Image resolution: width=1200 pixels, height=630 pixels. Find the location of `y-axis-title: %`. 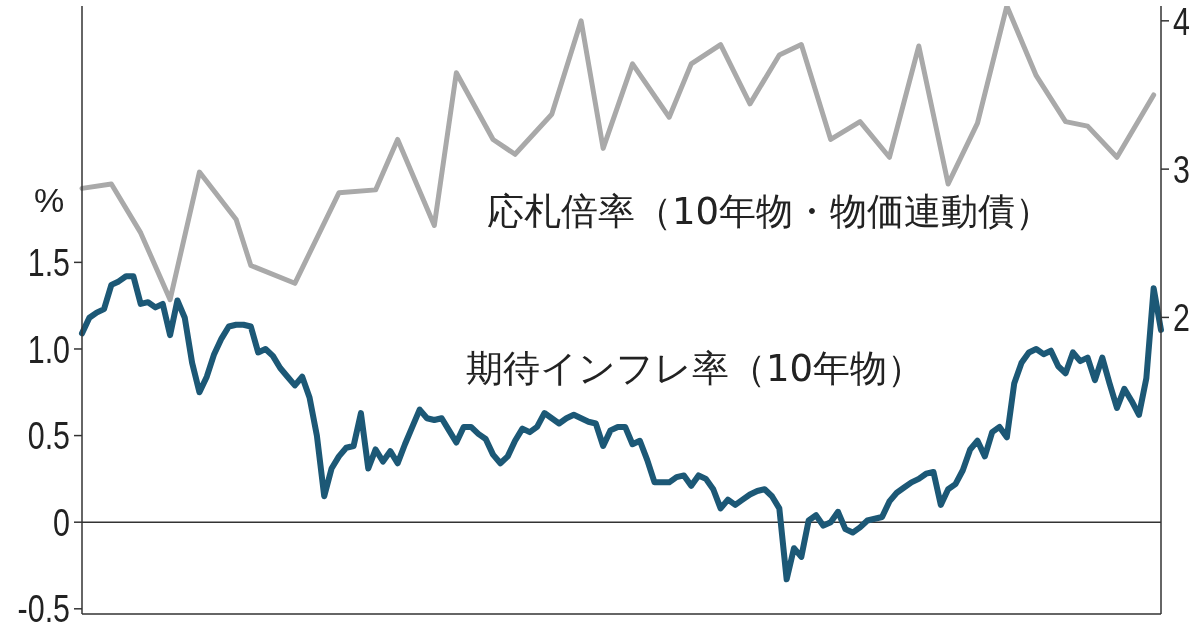

y-axis-title: % is located at coordinates (49, 200).